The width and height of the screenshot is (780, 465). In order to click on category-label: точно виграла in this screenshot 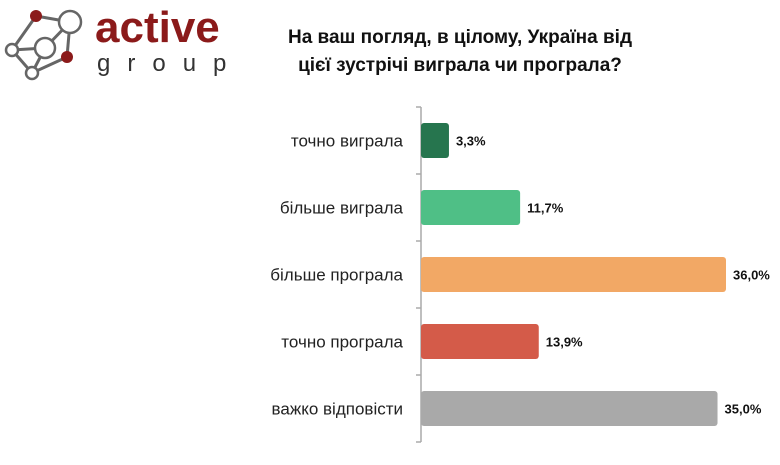, I will do `click(347, 141)`.